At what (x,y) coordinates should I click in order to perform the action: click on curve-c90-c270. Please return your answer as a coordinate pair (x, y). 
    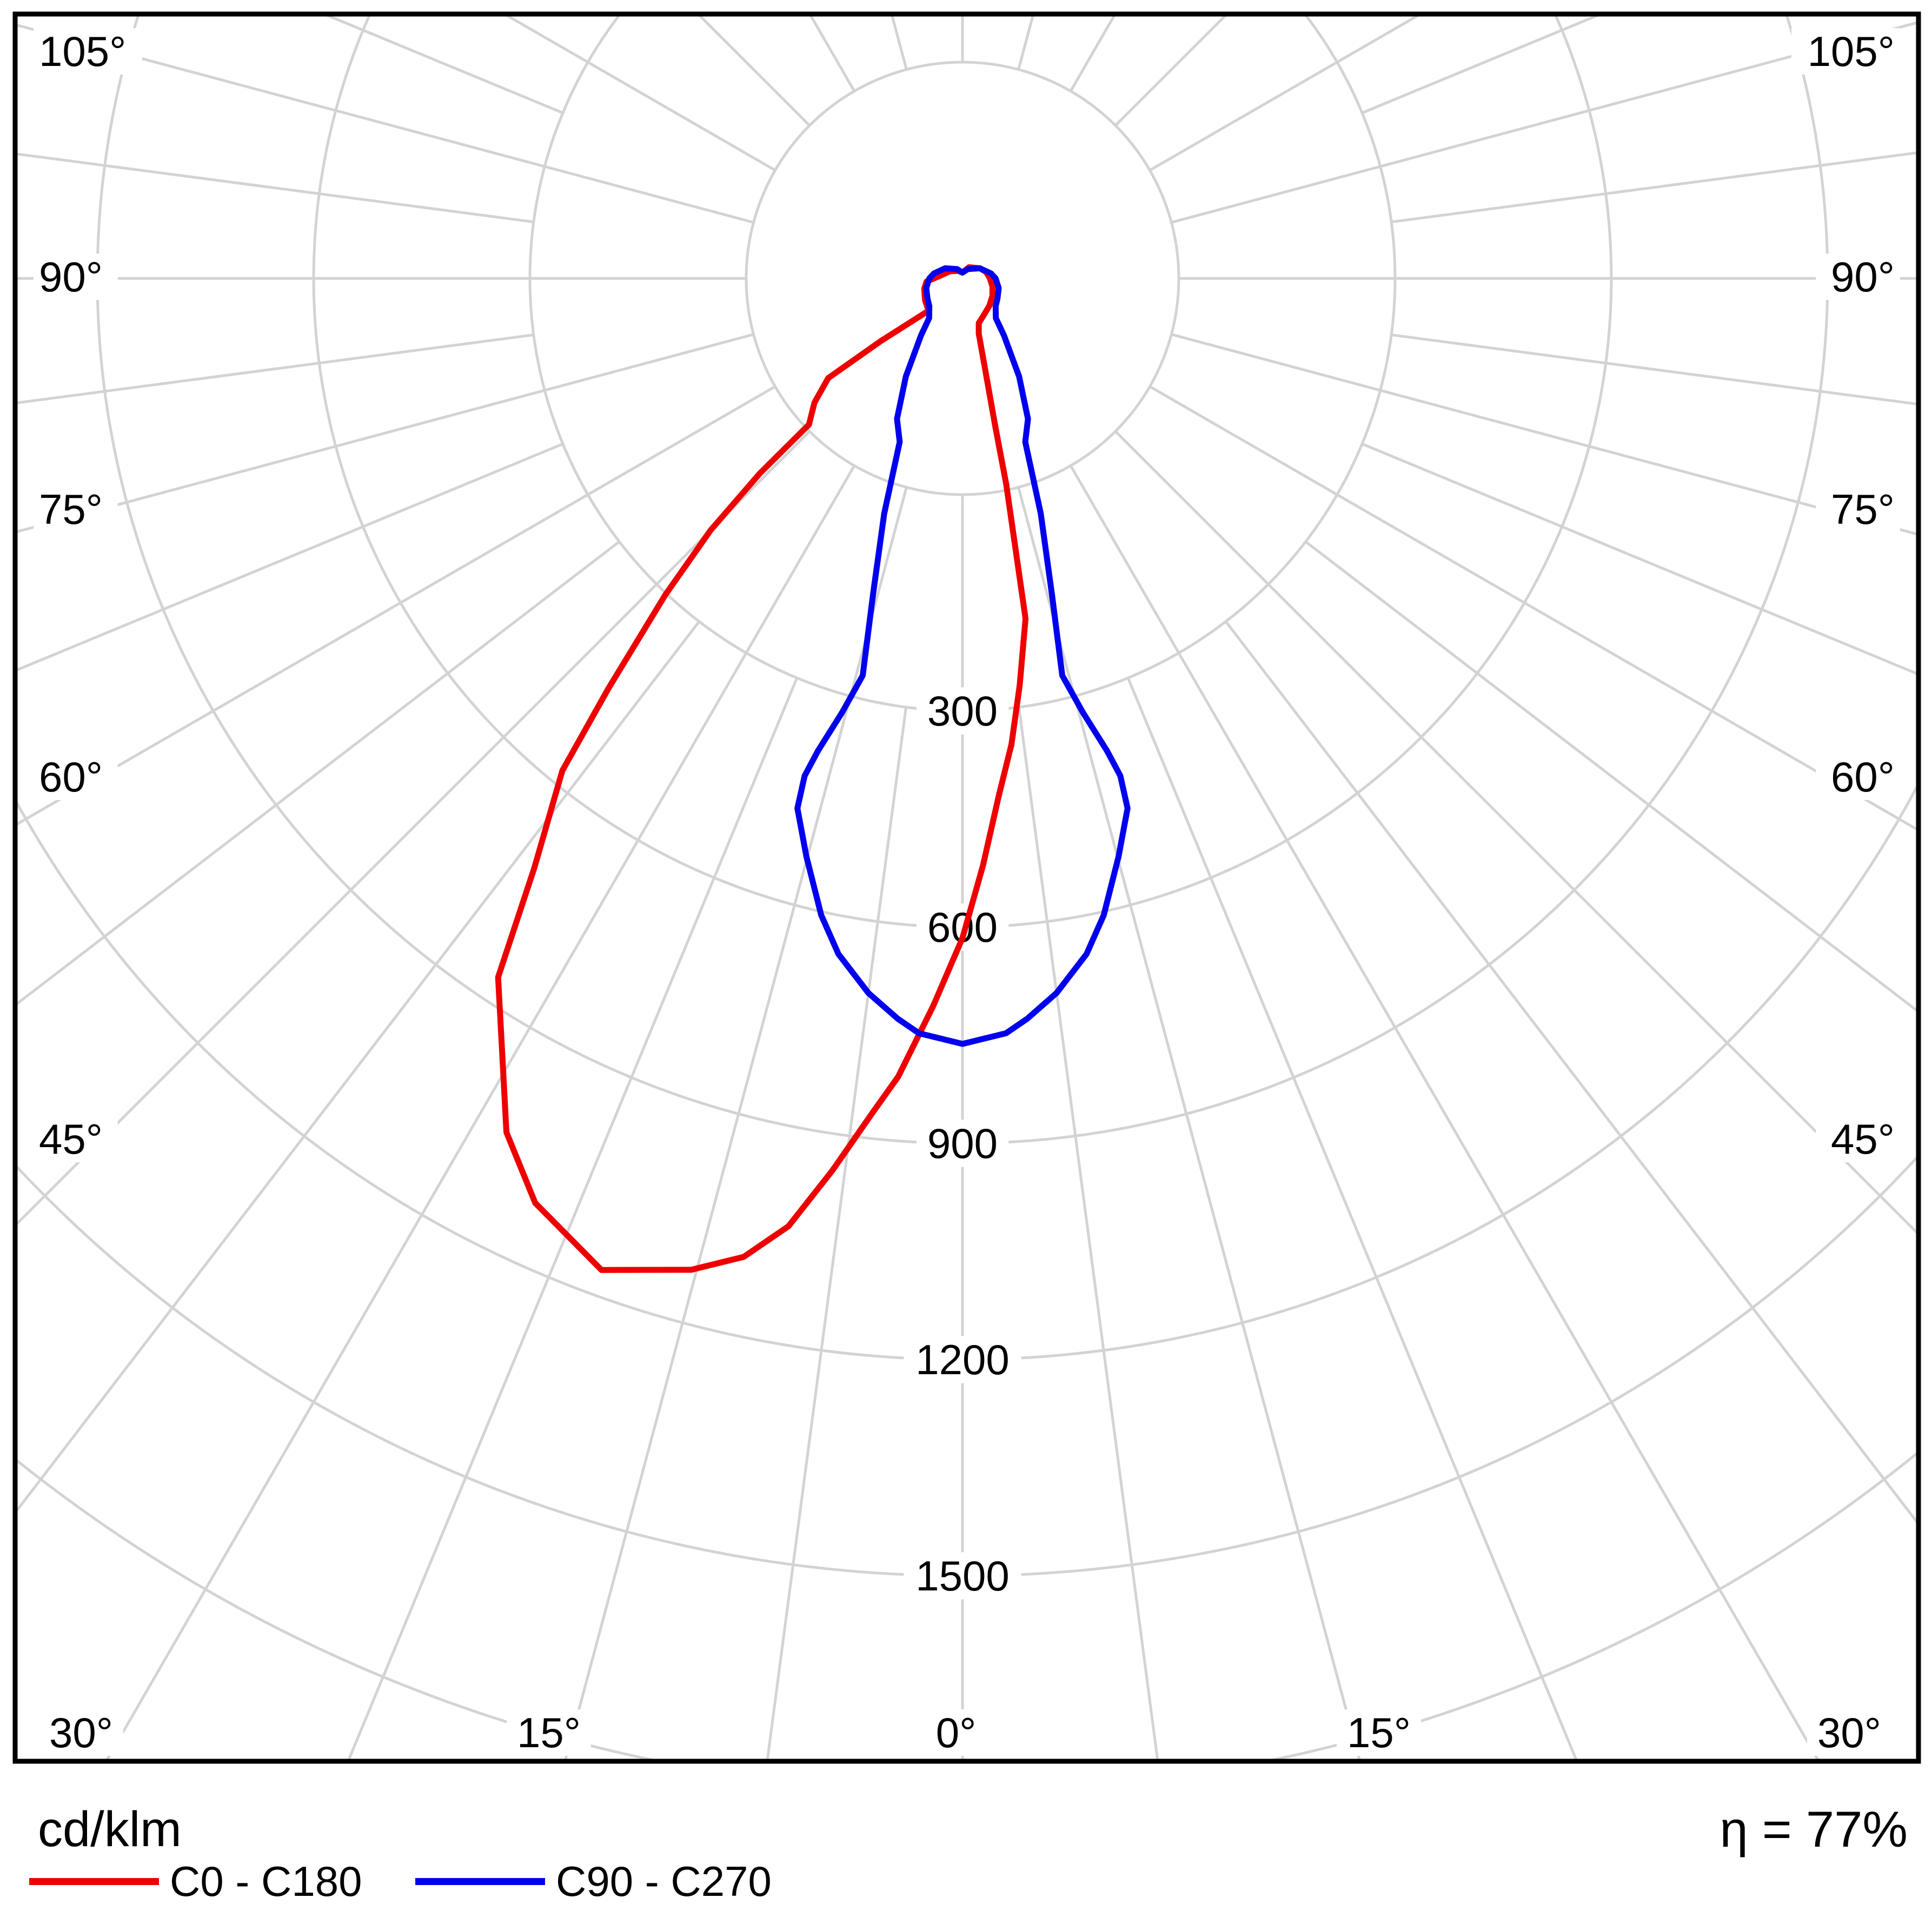
    Looking at the image, I should click on (962, 656).